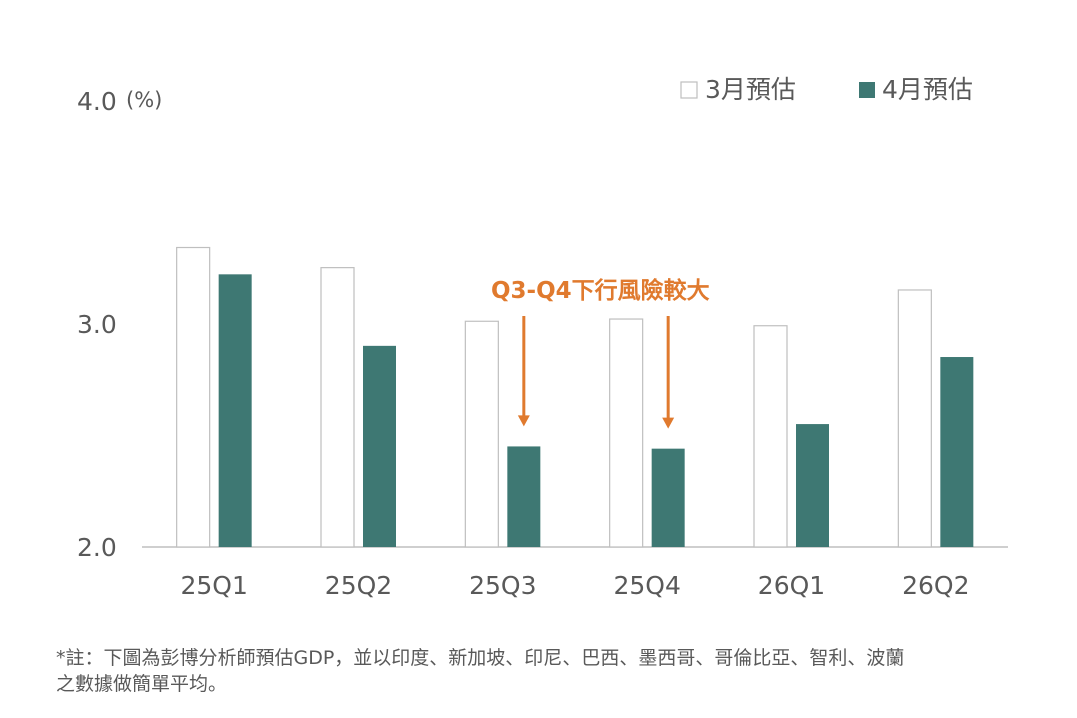 The width and height of the screenshot is (1077, 718). Describe the element at coordinates (358, 585) in the screenshot. I see `category-label-25Q2: 25Q2` at that location.